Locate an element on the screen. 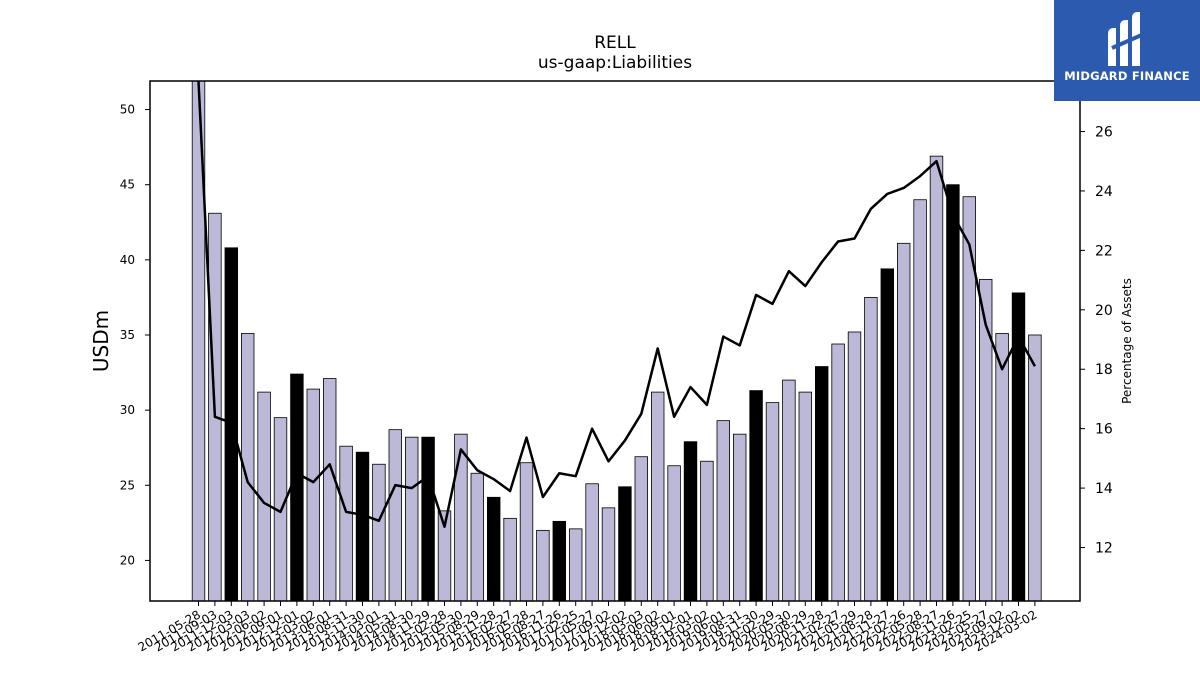 The height and width of the screenshot is (675, 1200). chart-subtitle: us-gaap:Liabilities is located at coordinates (615, 63).